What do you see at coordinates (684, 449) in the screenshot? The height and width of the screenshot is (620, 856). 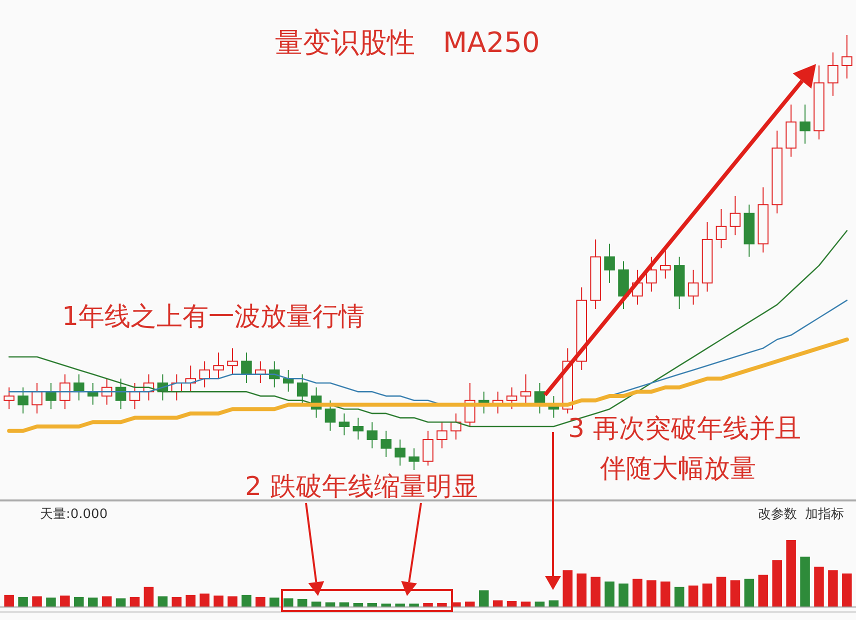 I see `annotation: 3 再次突破年线并且伴随大幅放量` at bounding box center [684, 449].